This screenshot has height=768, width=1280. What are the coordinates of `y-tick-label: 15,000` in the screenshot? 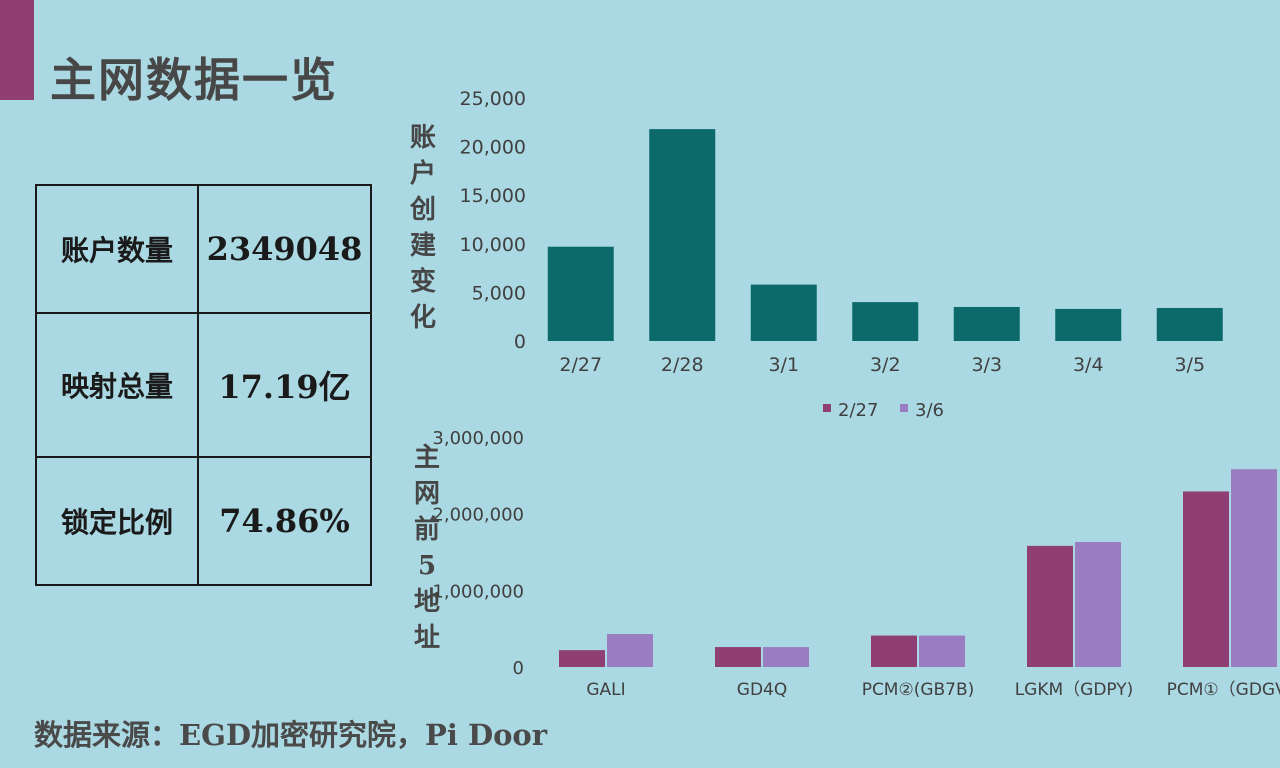 It's located at (493, 196).